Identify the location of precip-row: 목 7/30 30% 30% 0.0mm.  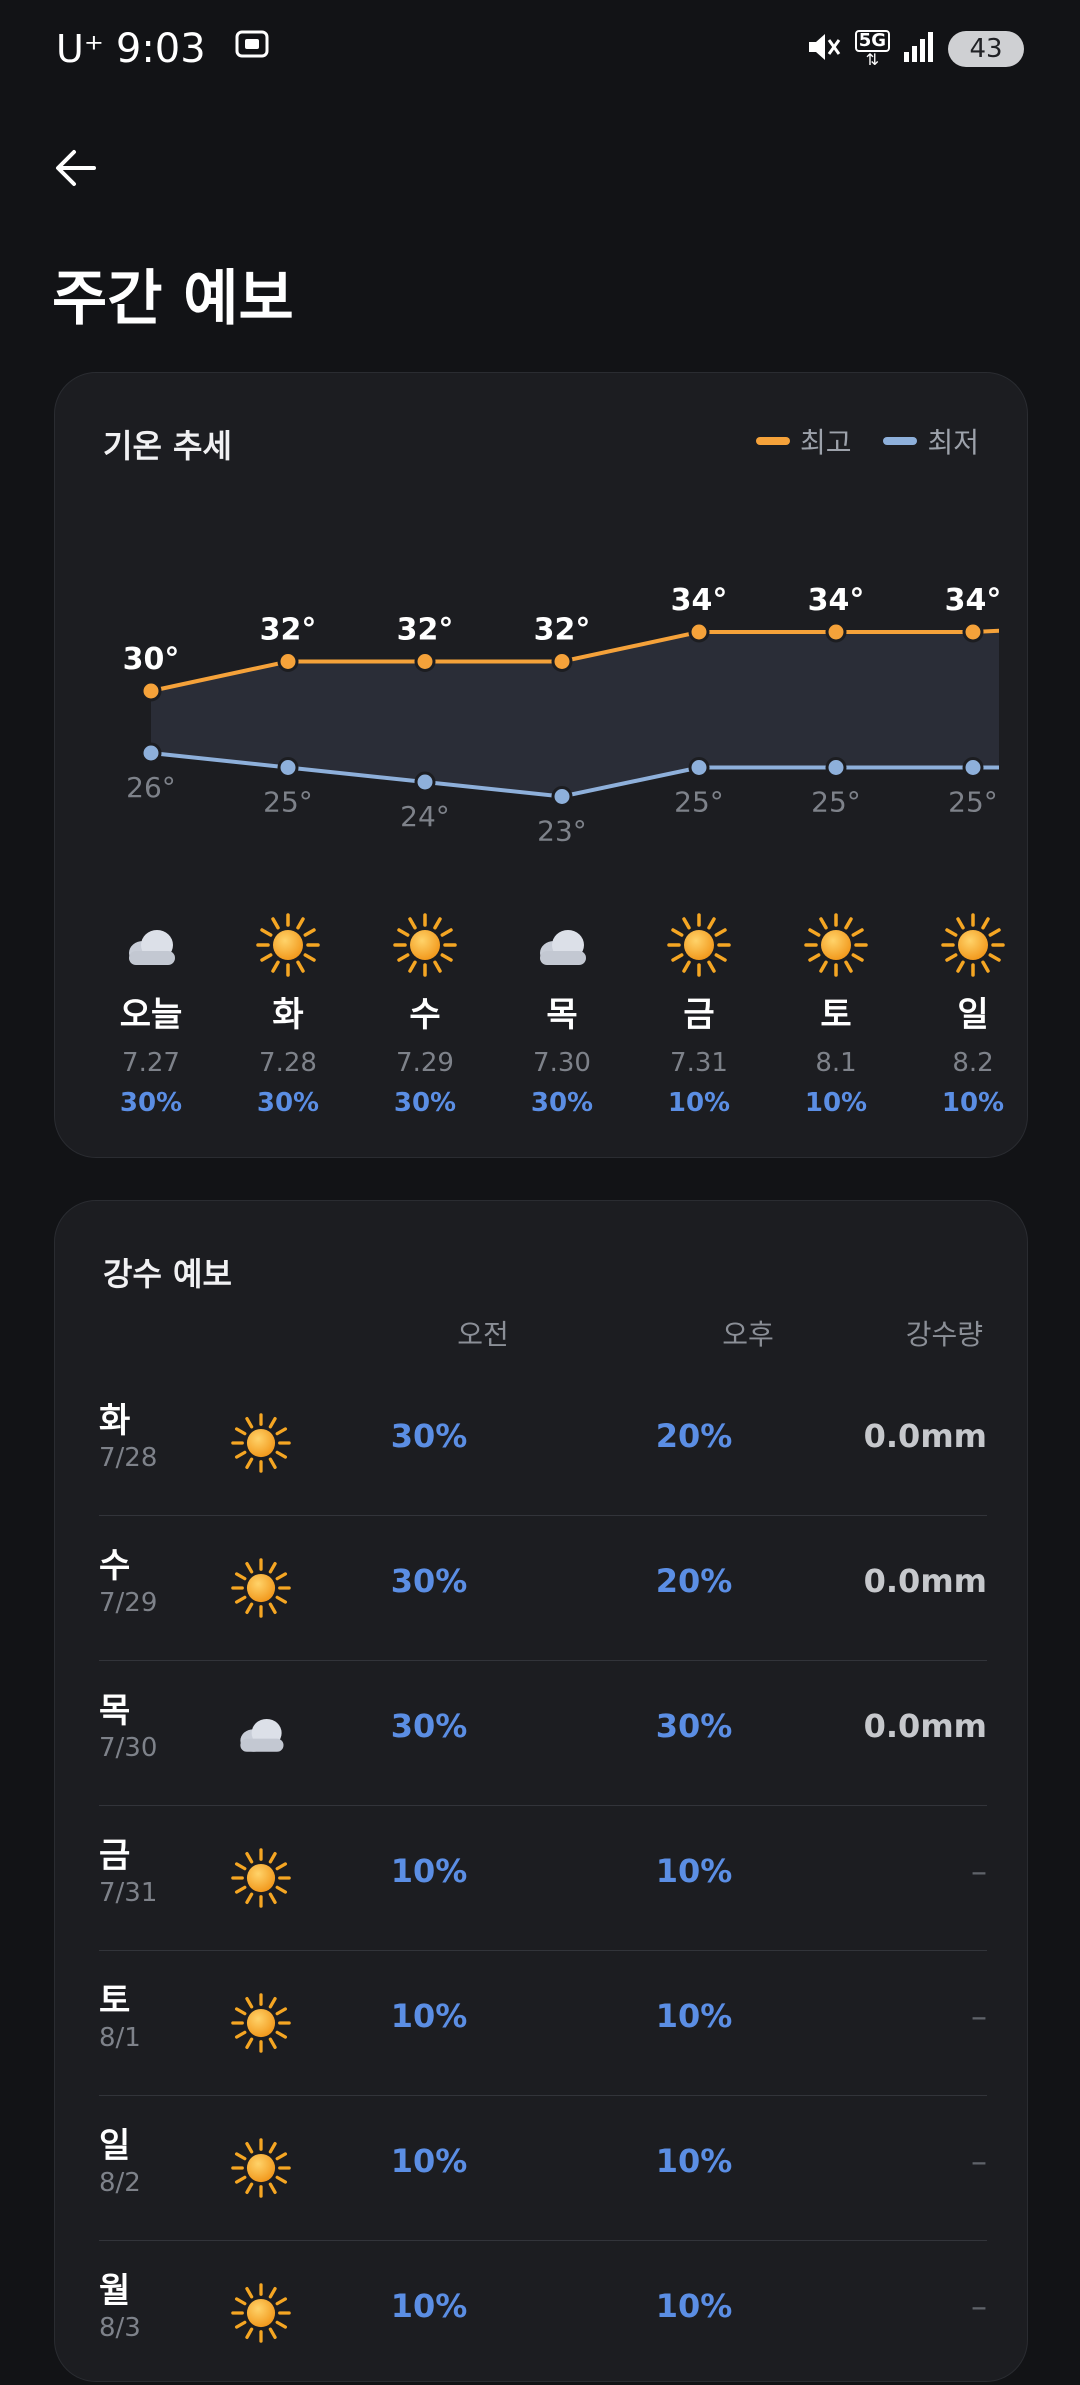
(543, 1733).